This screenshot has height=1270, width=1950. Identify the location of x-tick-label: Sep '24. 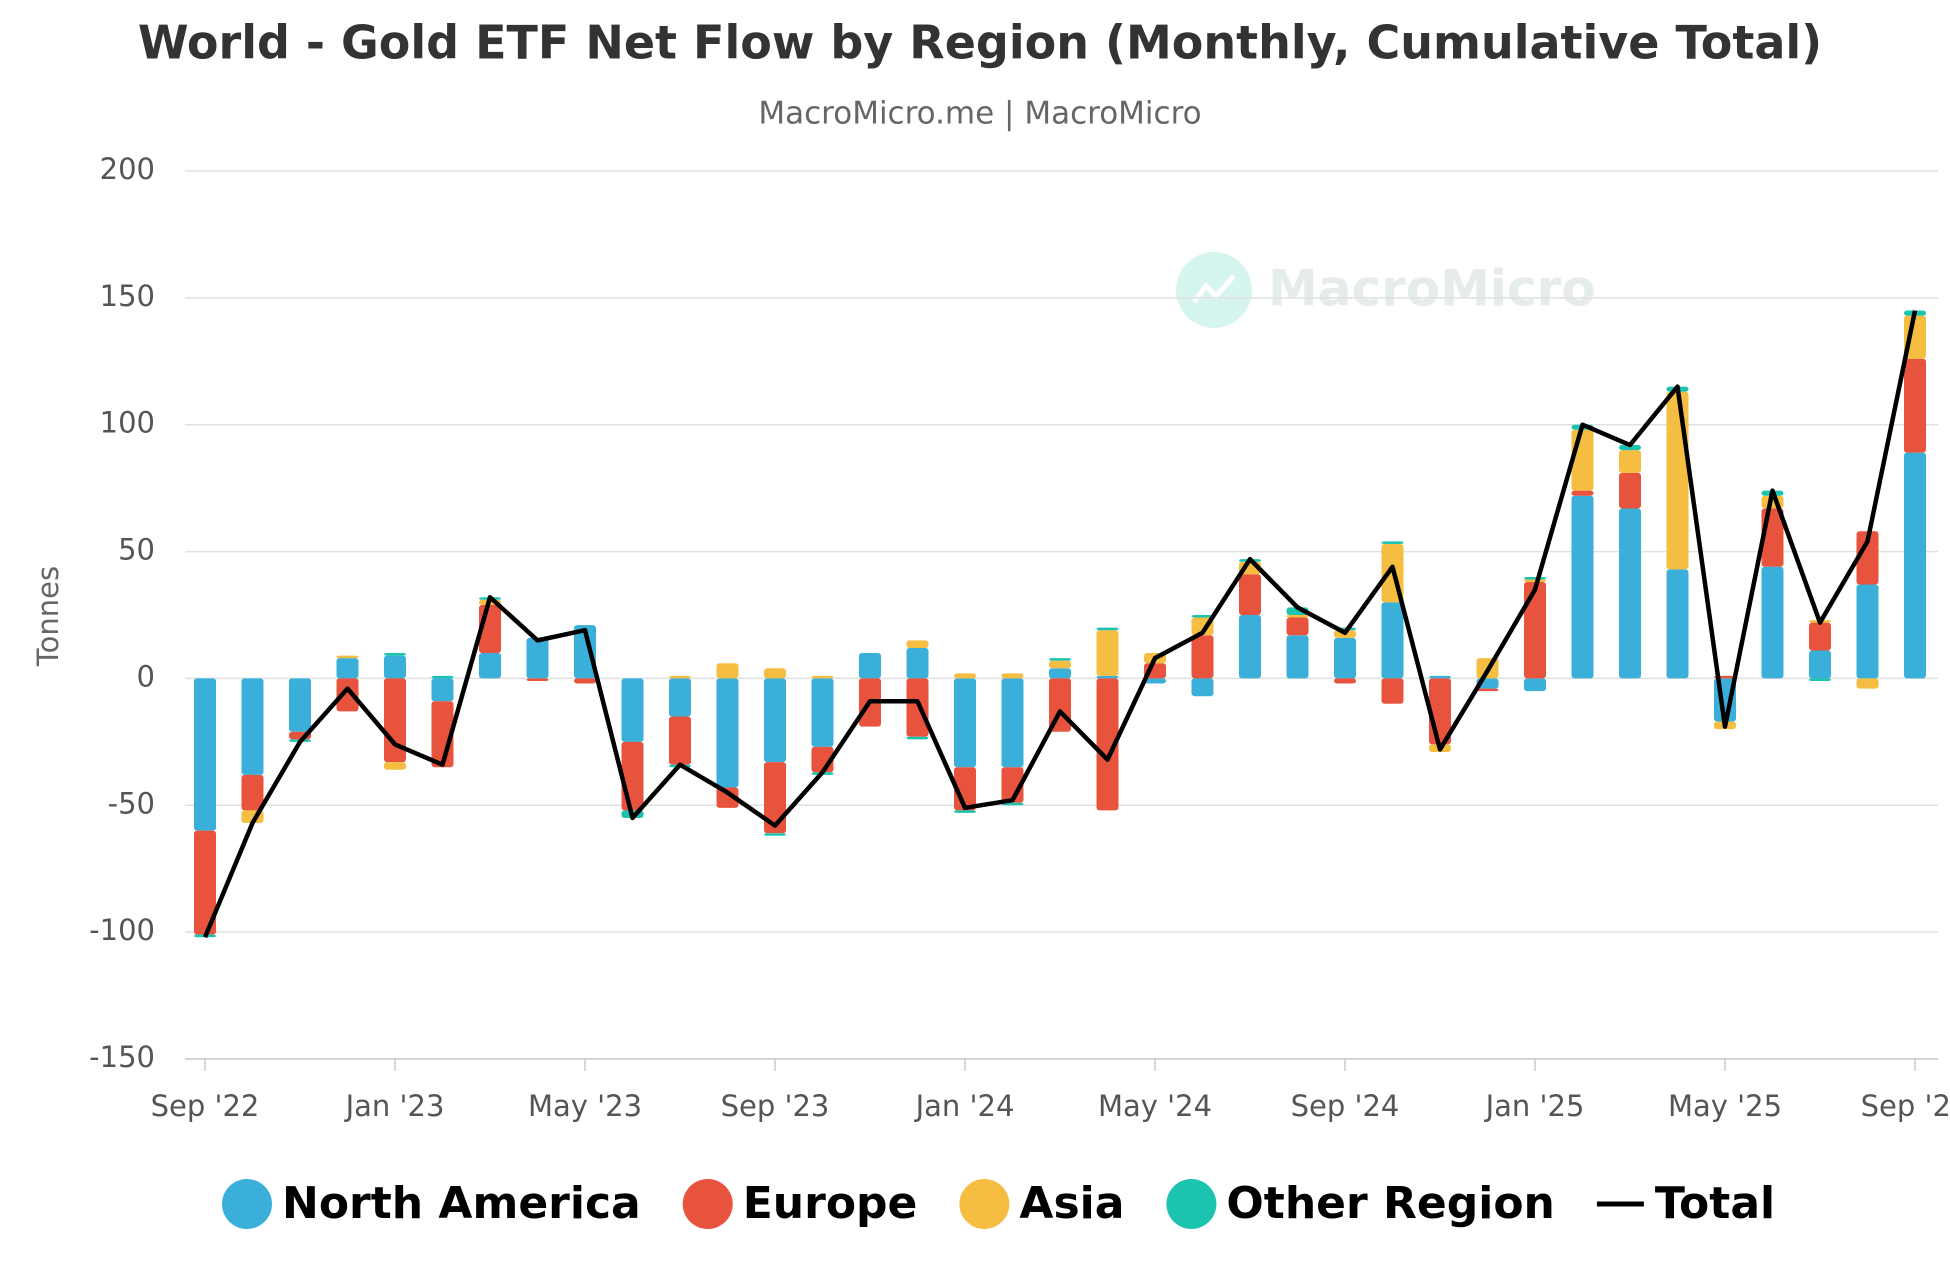
(1345, 1106).